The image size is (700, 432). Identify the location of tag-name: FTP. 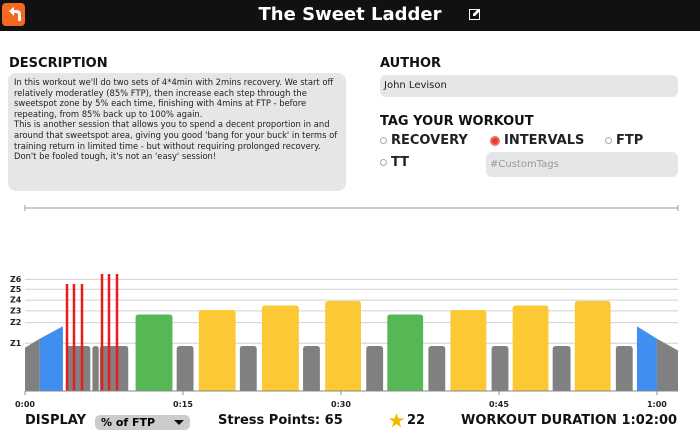
(630, 140).